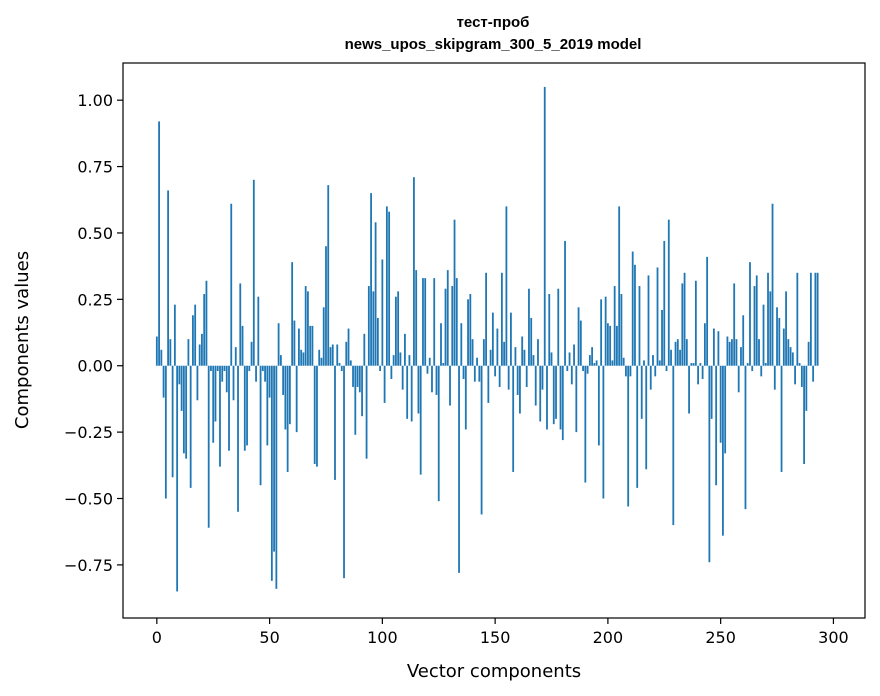 This screenshot has width=880, height=696. Describe the element at coordinates (495, 637) in the screenshot. I see `x-tick-label: 150` at that location.